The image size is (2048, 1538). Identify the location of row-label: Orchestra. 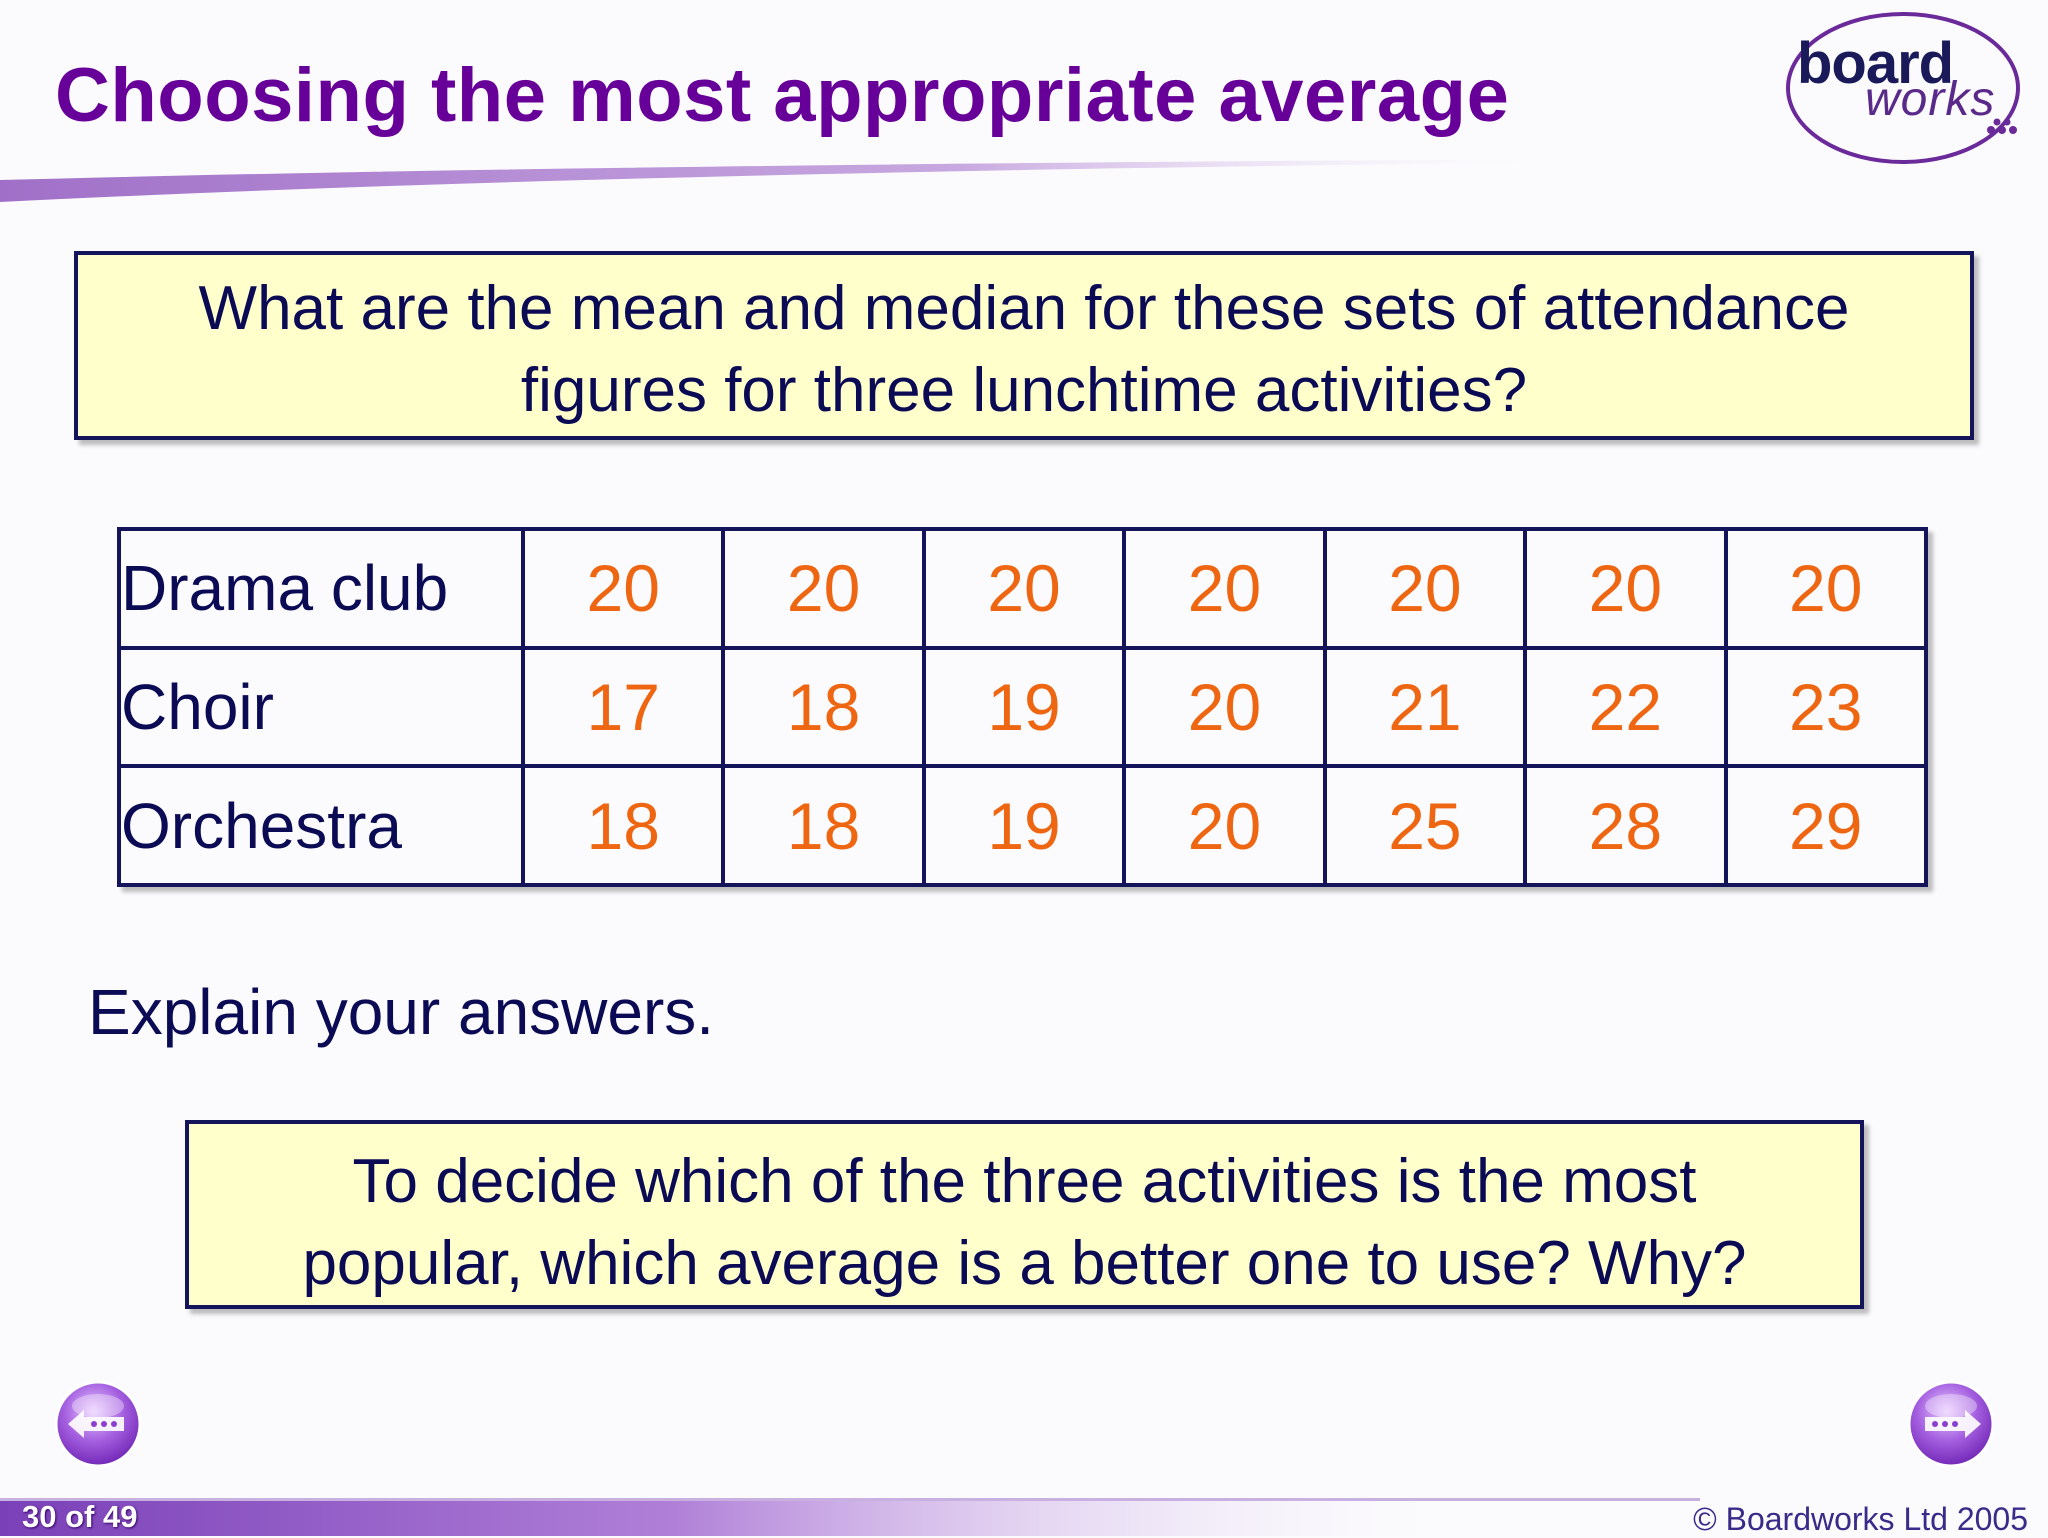
(321, 825).